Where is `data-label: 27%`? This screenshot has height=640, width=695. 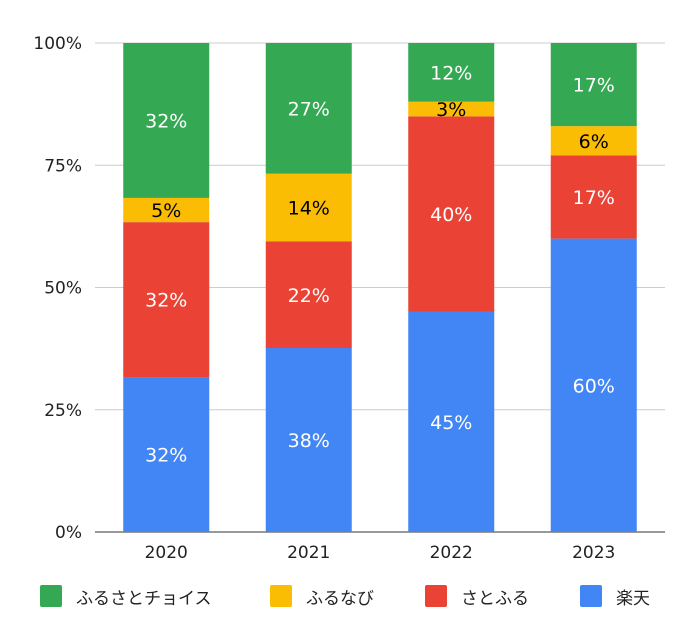
data-label: 27% is located at coordinates (309, 109).